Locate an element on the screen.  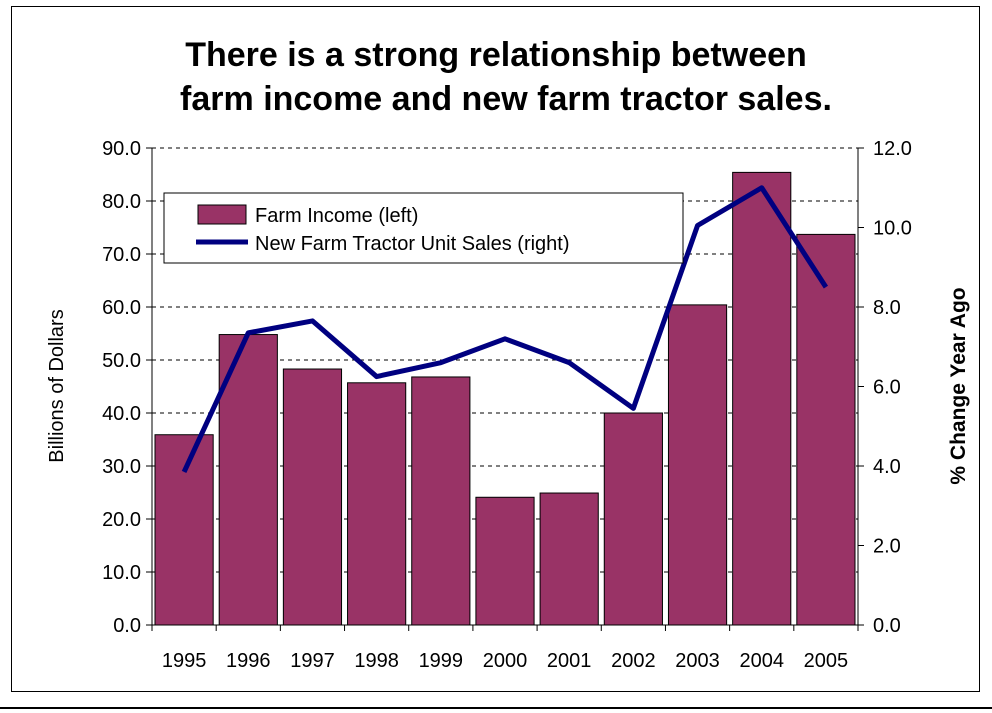
bar-1998 is located at coordinates (377, 504).